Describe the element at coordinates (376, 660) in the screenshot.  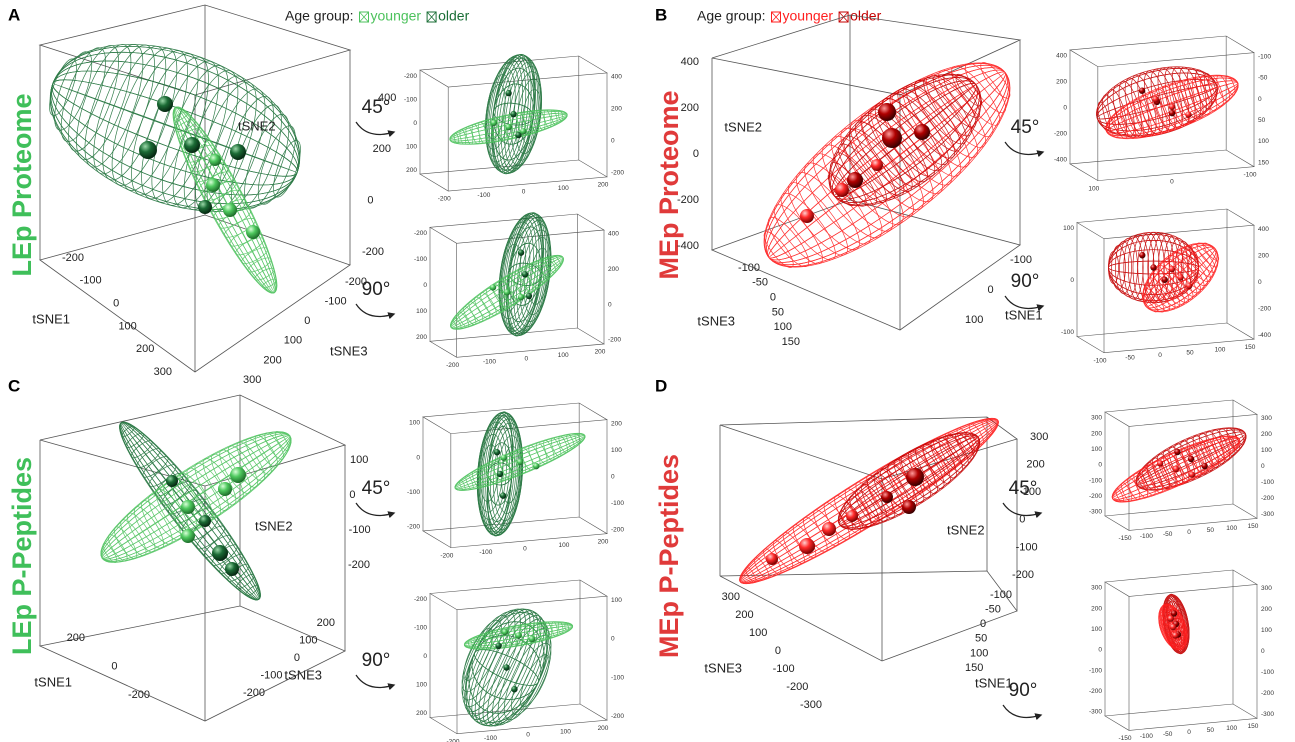
I see `rotation-angle: 90°` at that location.